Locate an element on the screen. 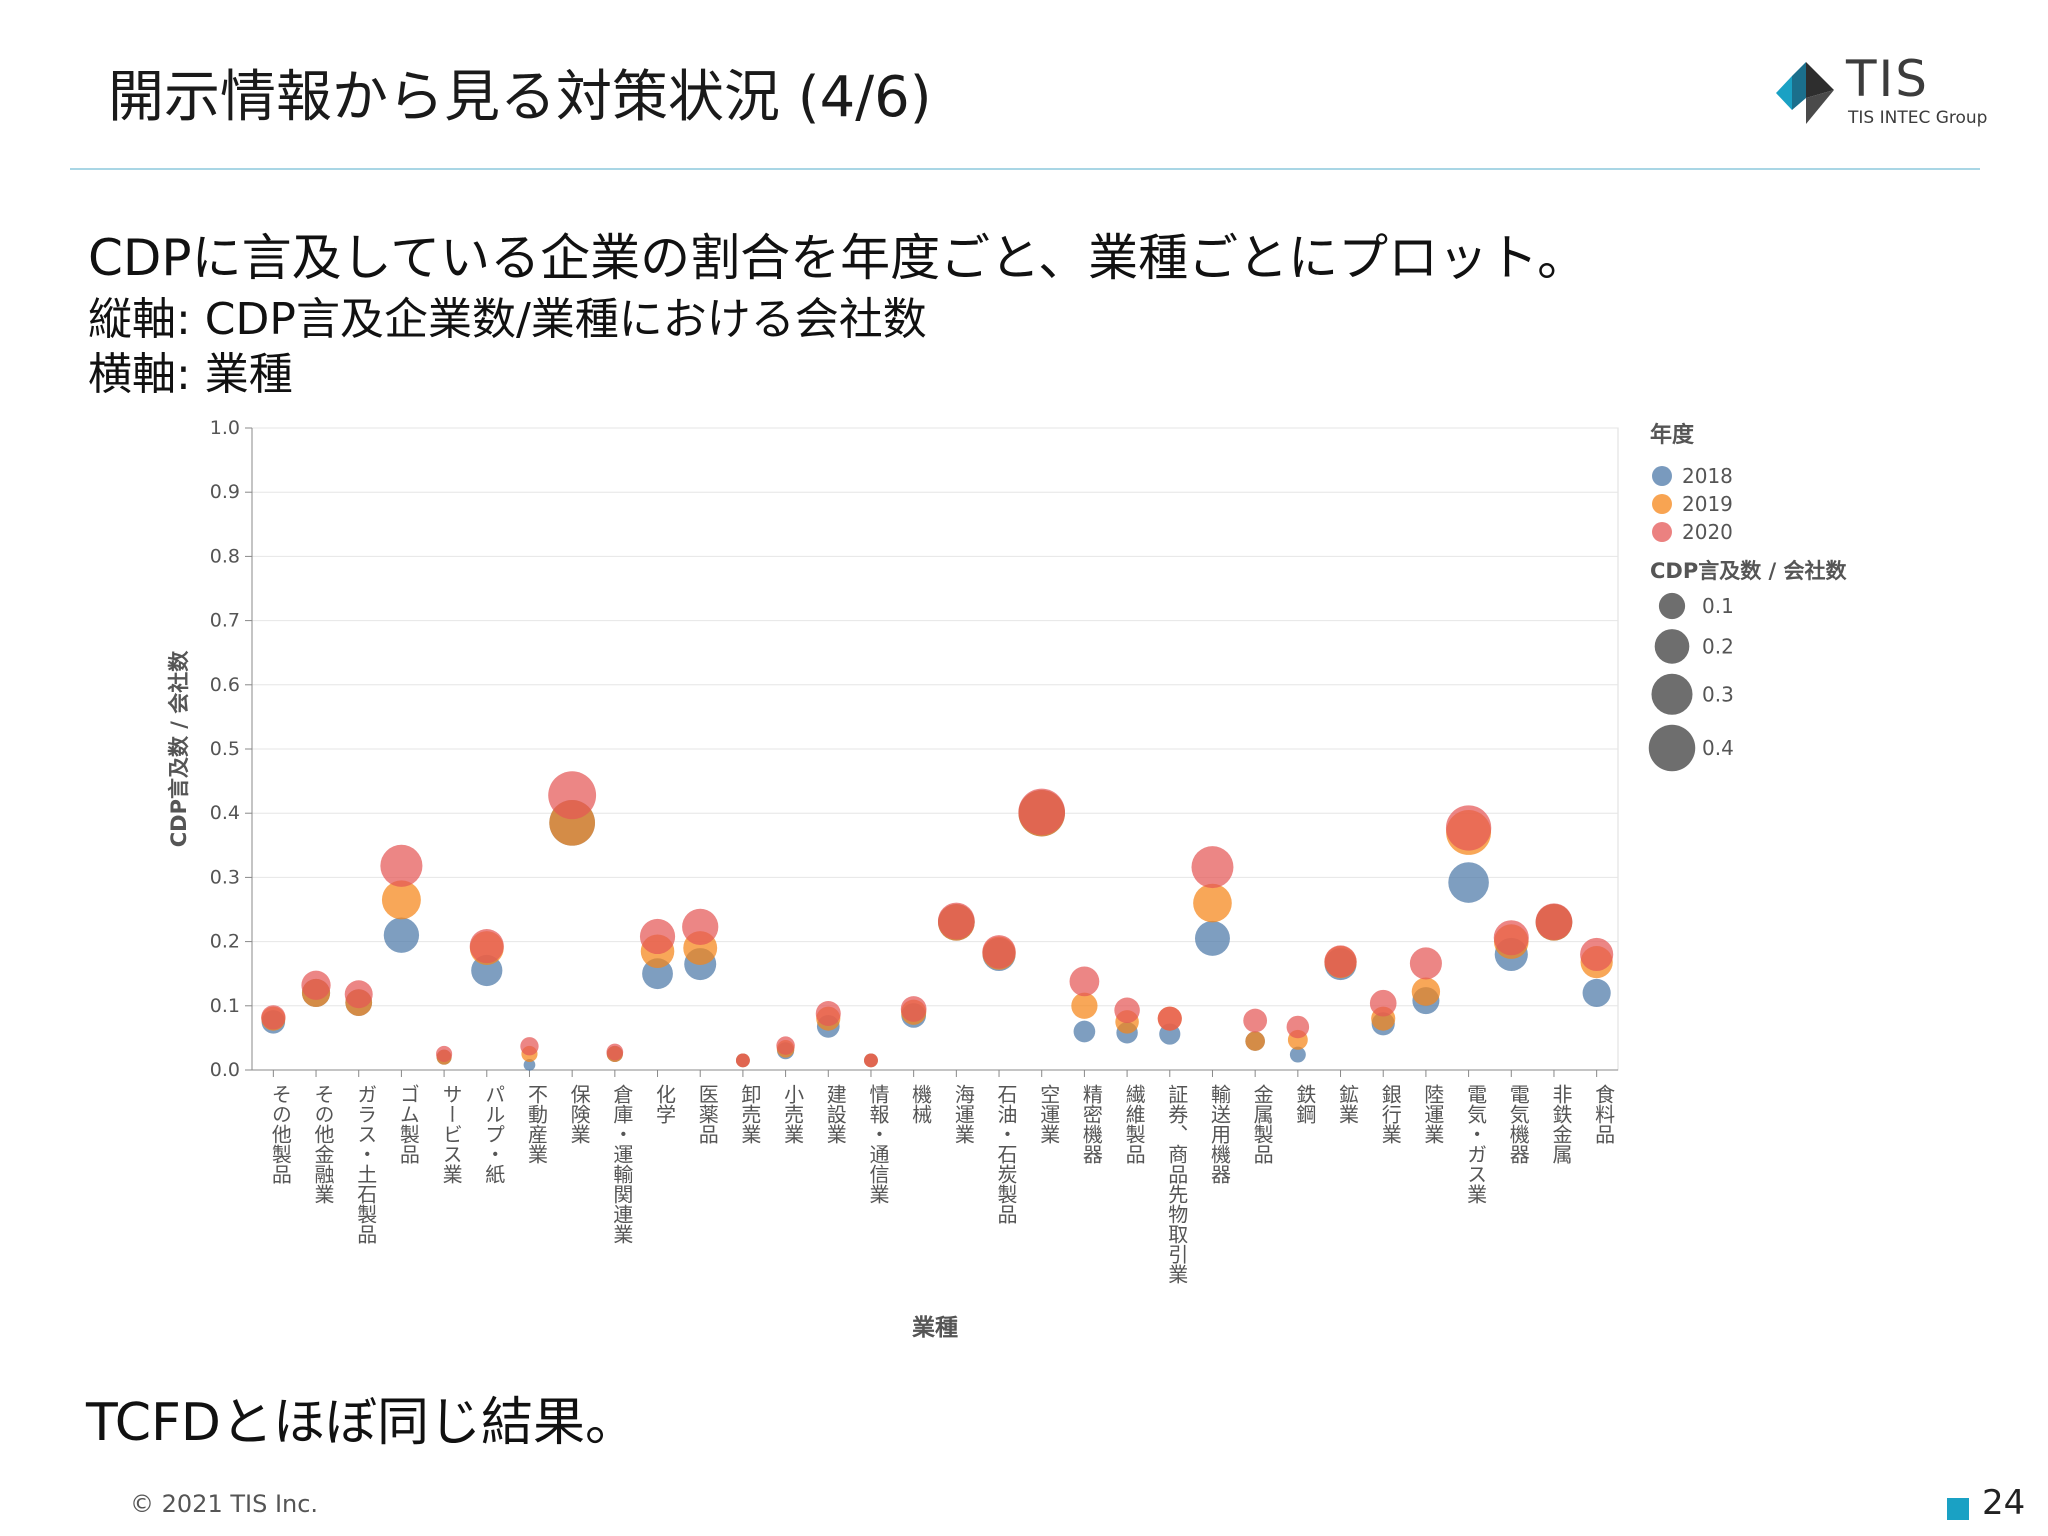 The width and height of the screenshot is (2048, 1536). x-tick-label: 鉱業 is located at coordinates (1348, 1104).